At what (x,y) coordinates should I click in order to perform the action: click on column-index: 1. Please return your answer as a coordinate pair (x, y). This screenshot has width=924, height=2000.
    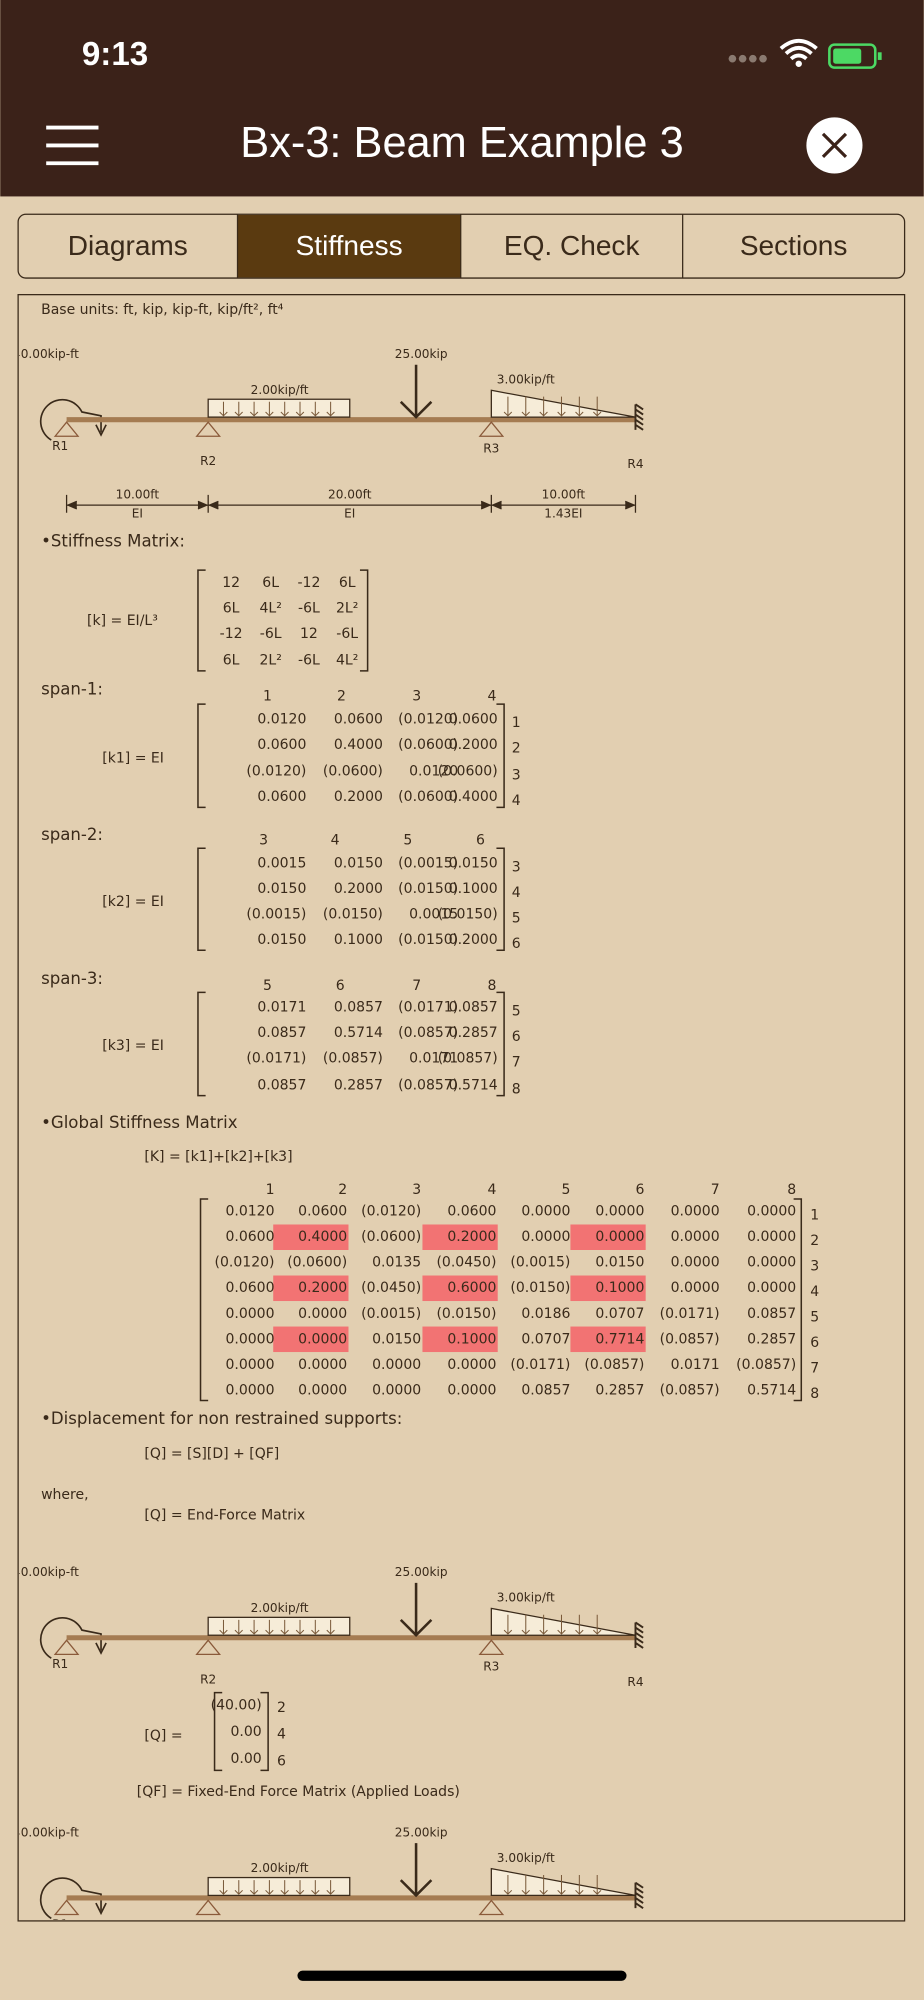
    Looking at the image, I should click on (270, 1190).